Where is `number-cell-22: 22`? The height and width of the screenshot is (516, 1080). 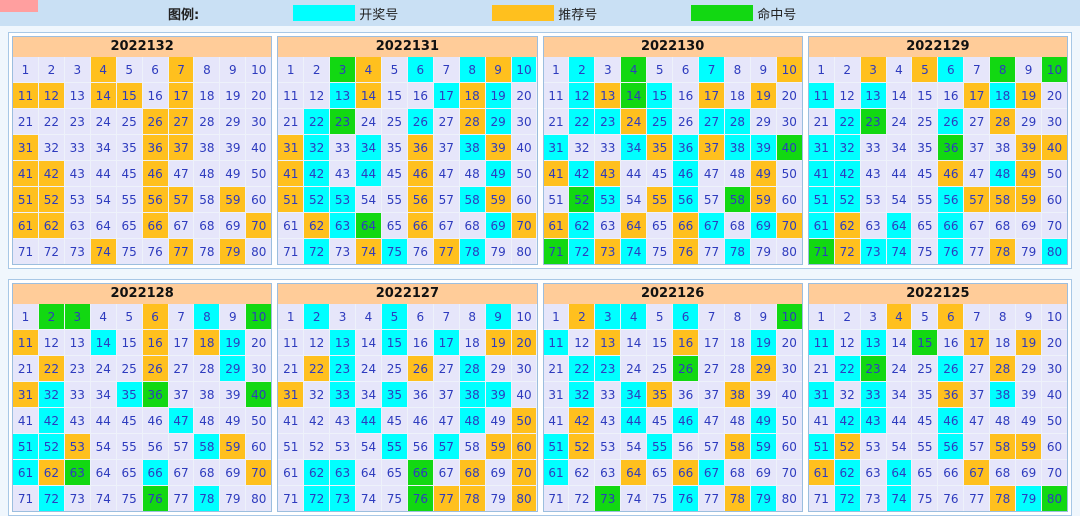 number-cell-22: 22 is located at coordinates (51, 368).